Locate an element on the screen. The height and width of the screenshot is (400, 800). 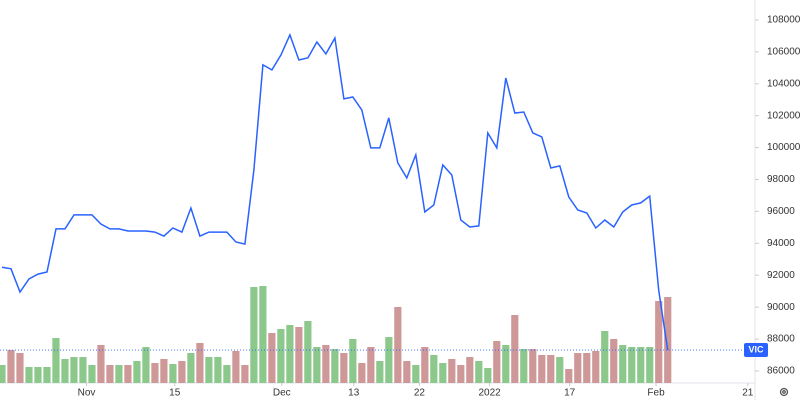
x-tick-label: 22 is located at coordinates (420, 393).